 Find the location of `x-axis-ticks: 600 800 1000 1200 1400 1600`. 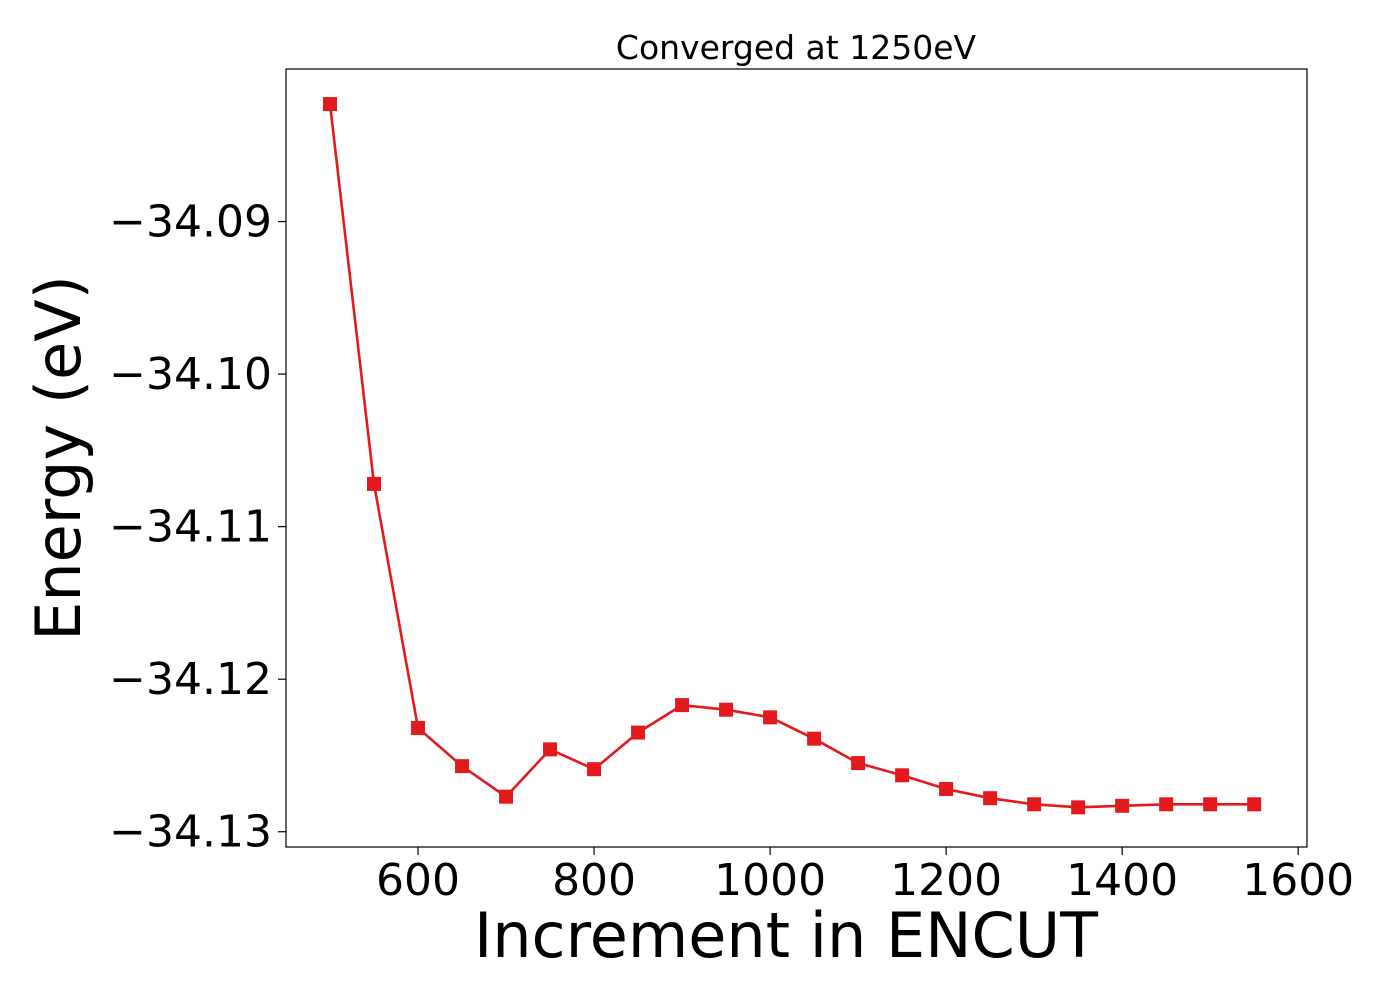

x-axis-ticks: 600 800 1000 1200 1400 1600 is located at coordinates (865, 876).